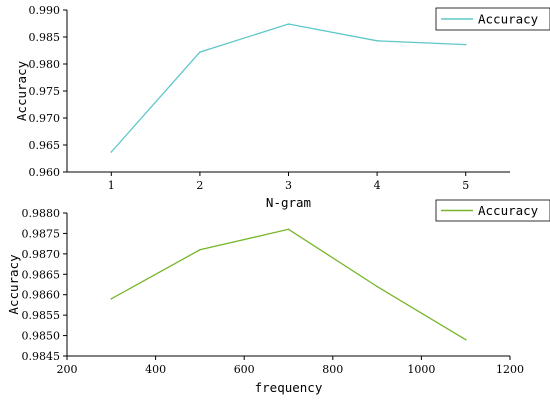 The image size is (550, 405). Describe the element at coordinates (111, 185) in the screenshot. I see `x-tick-label: 1` at that location.